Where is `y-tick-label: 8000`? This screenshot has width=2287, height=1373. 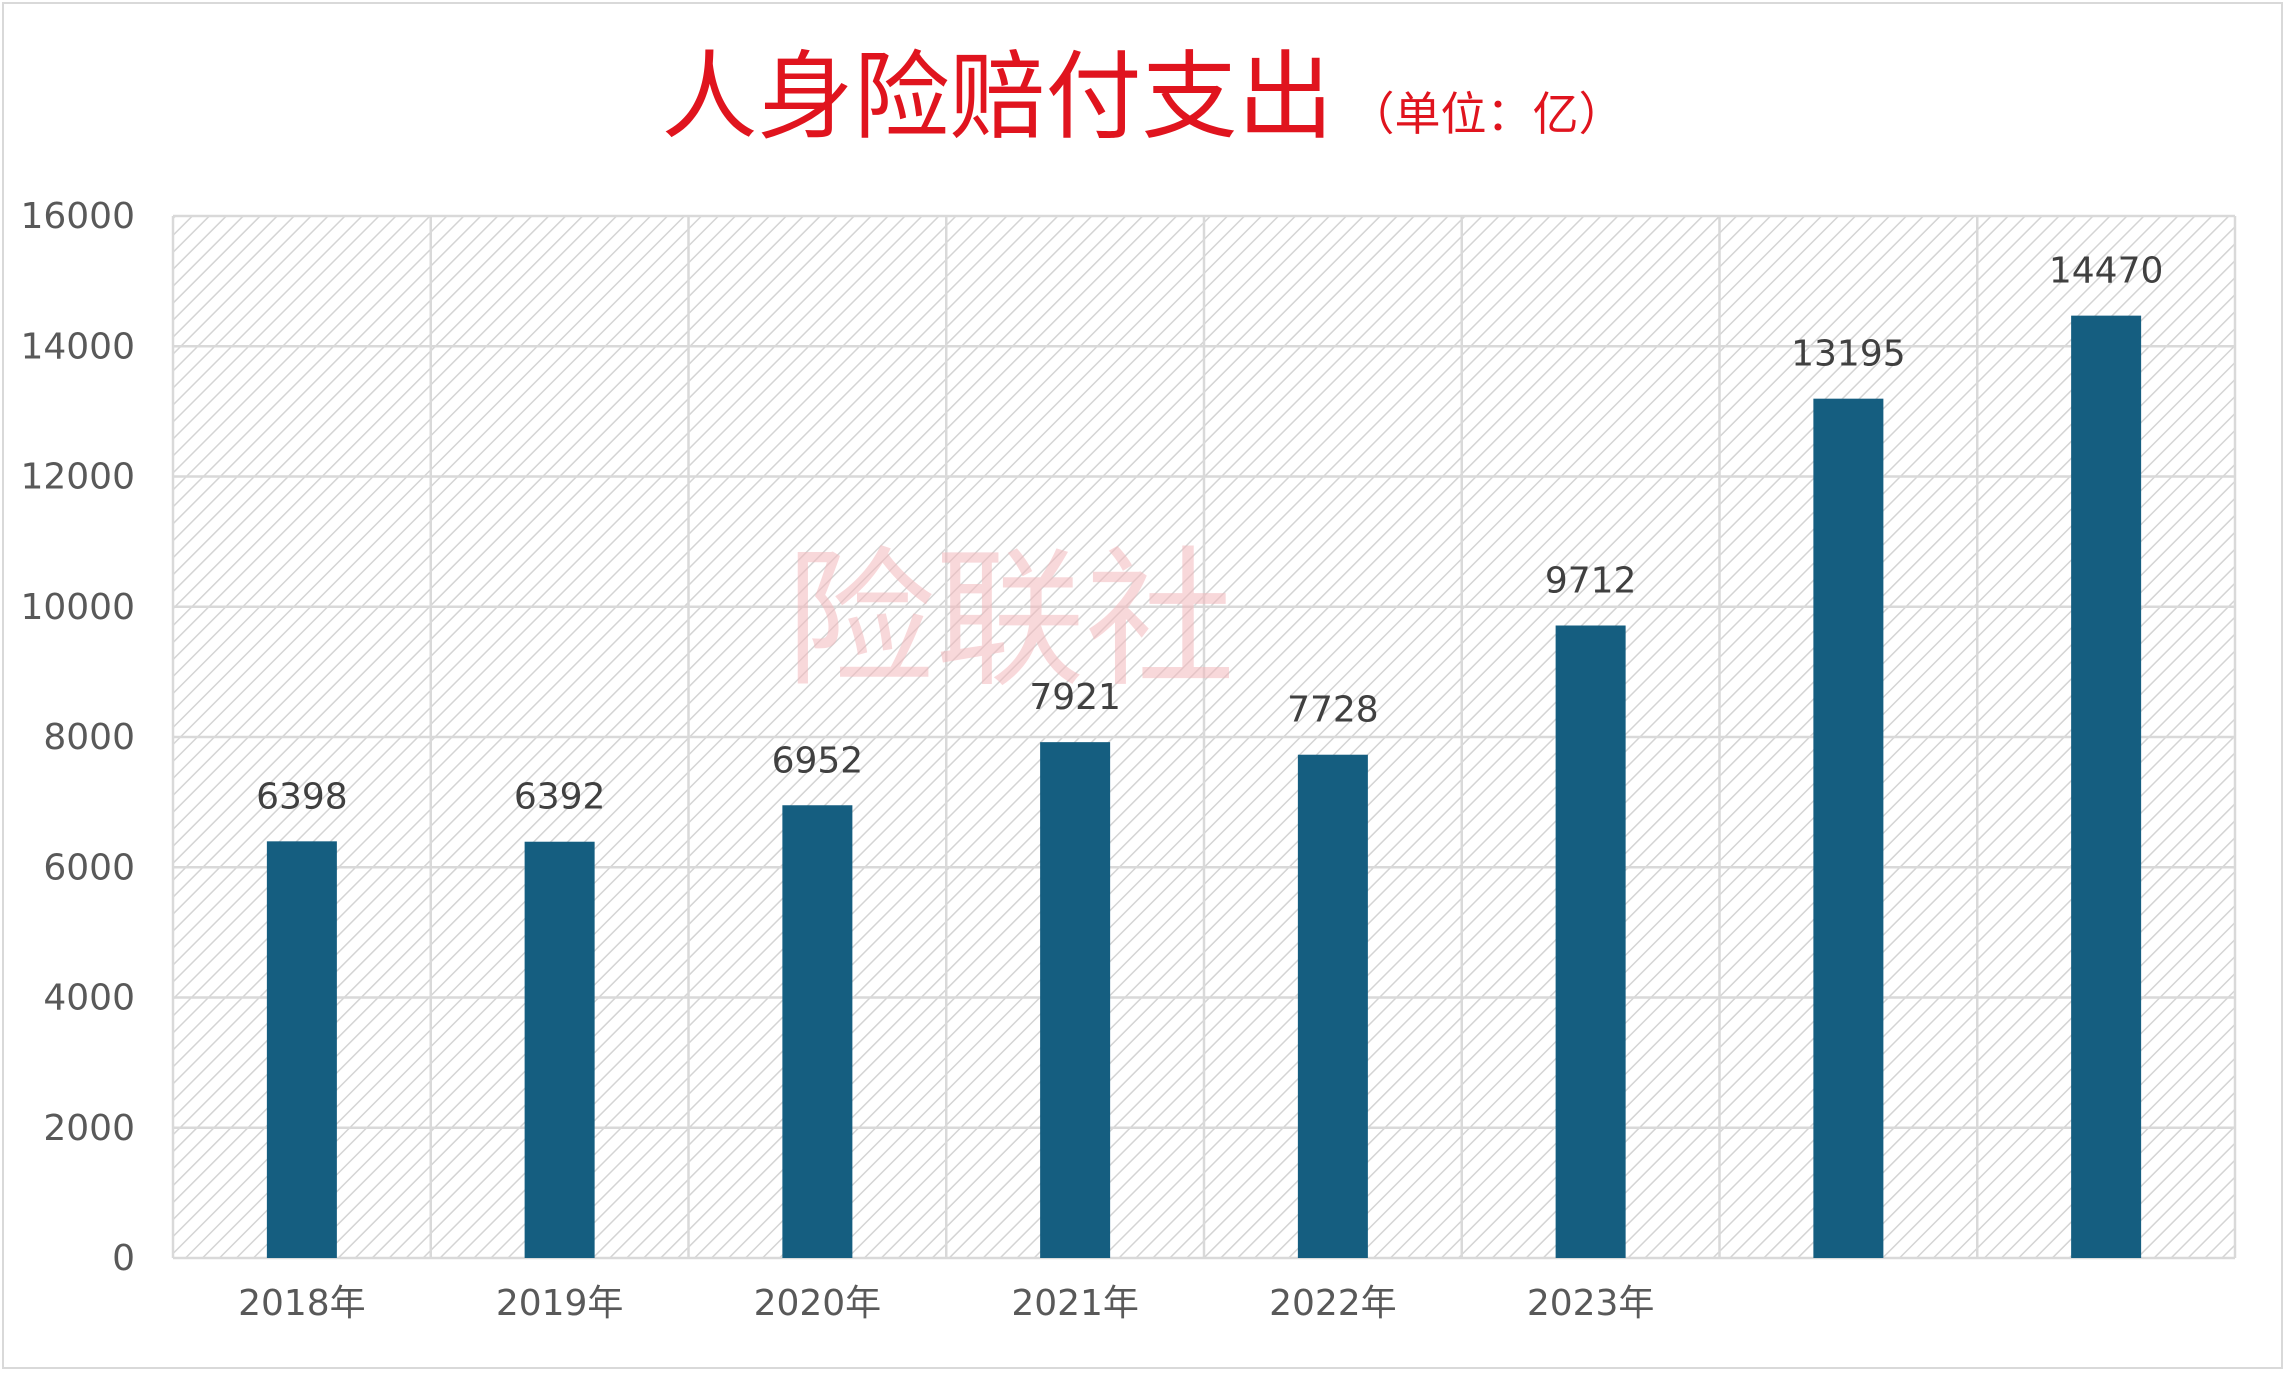
y-tick-label: 8000 is located at coordinates (89, 737).